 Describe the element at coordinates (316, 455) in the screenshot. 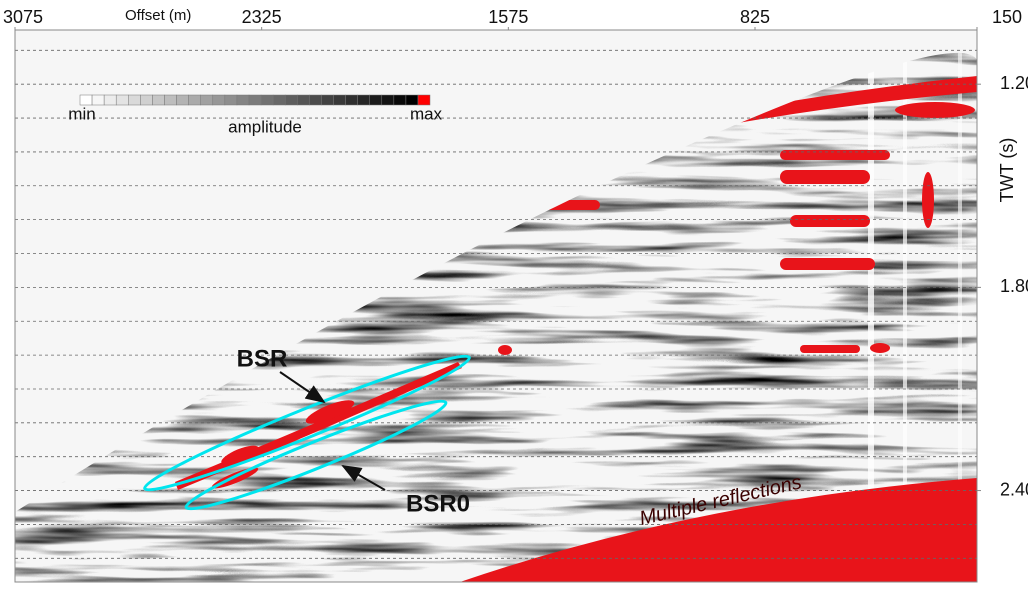

I see `bsr0-ellipse` at that location.